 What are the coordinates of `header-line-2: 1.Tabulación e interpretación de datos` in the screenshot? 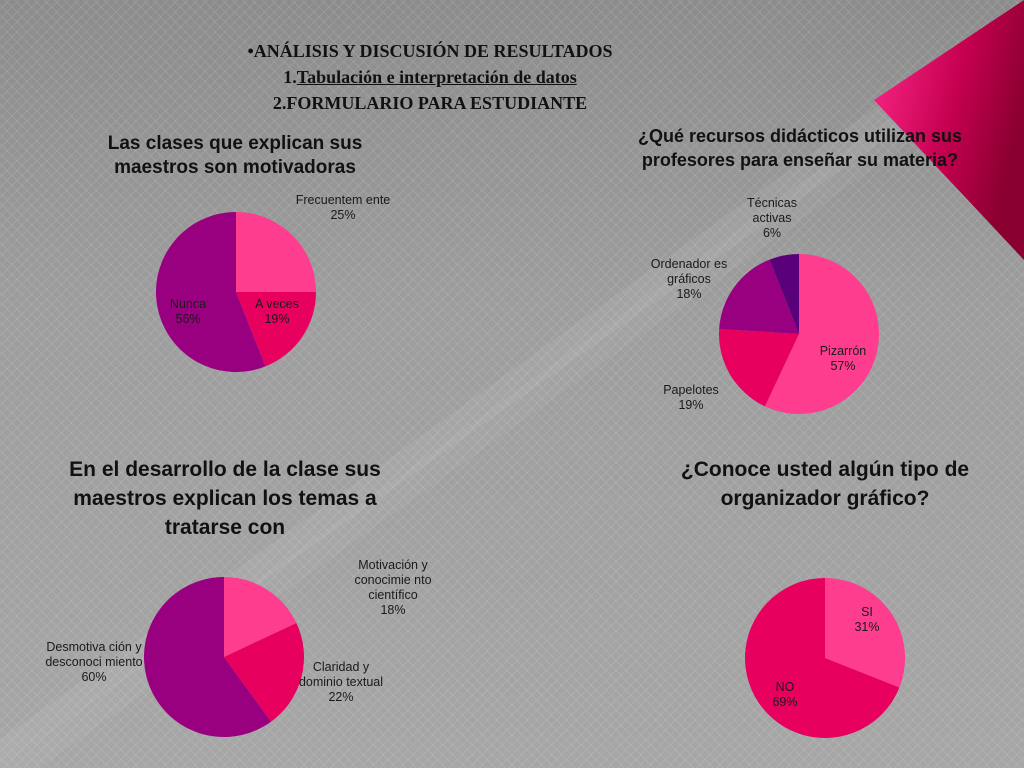 It's located at (430, 77).